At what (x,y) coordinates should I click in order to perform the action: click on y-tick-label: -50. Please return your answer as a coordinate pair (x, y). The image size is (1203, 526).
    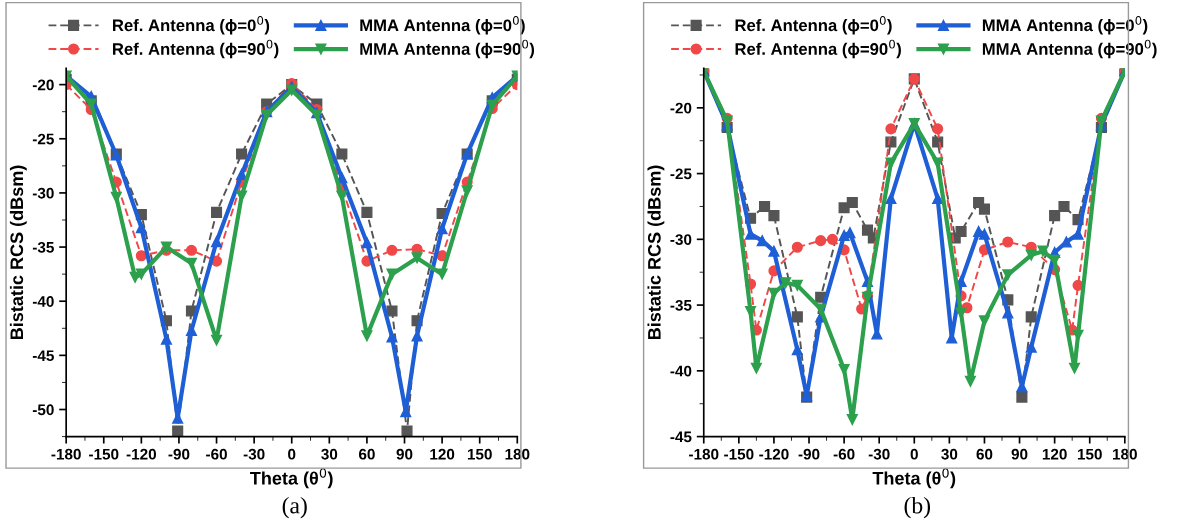
    Looking at the image, I should click on (43, 410).